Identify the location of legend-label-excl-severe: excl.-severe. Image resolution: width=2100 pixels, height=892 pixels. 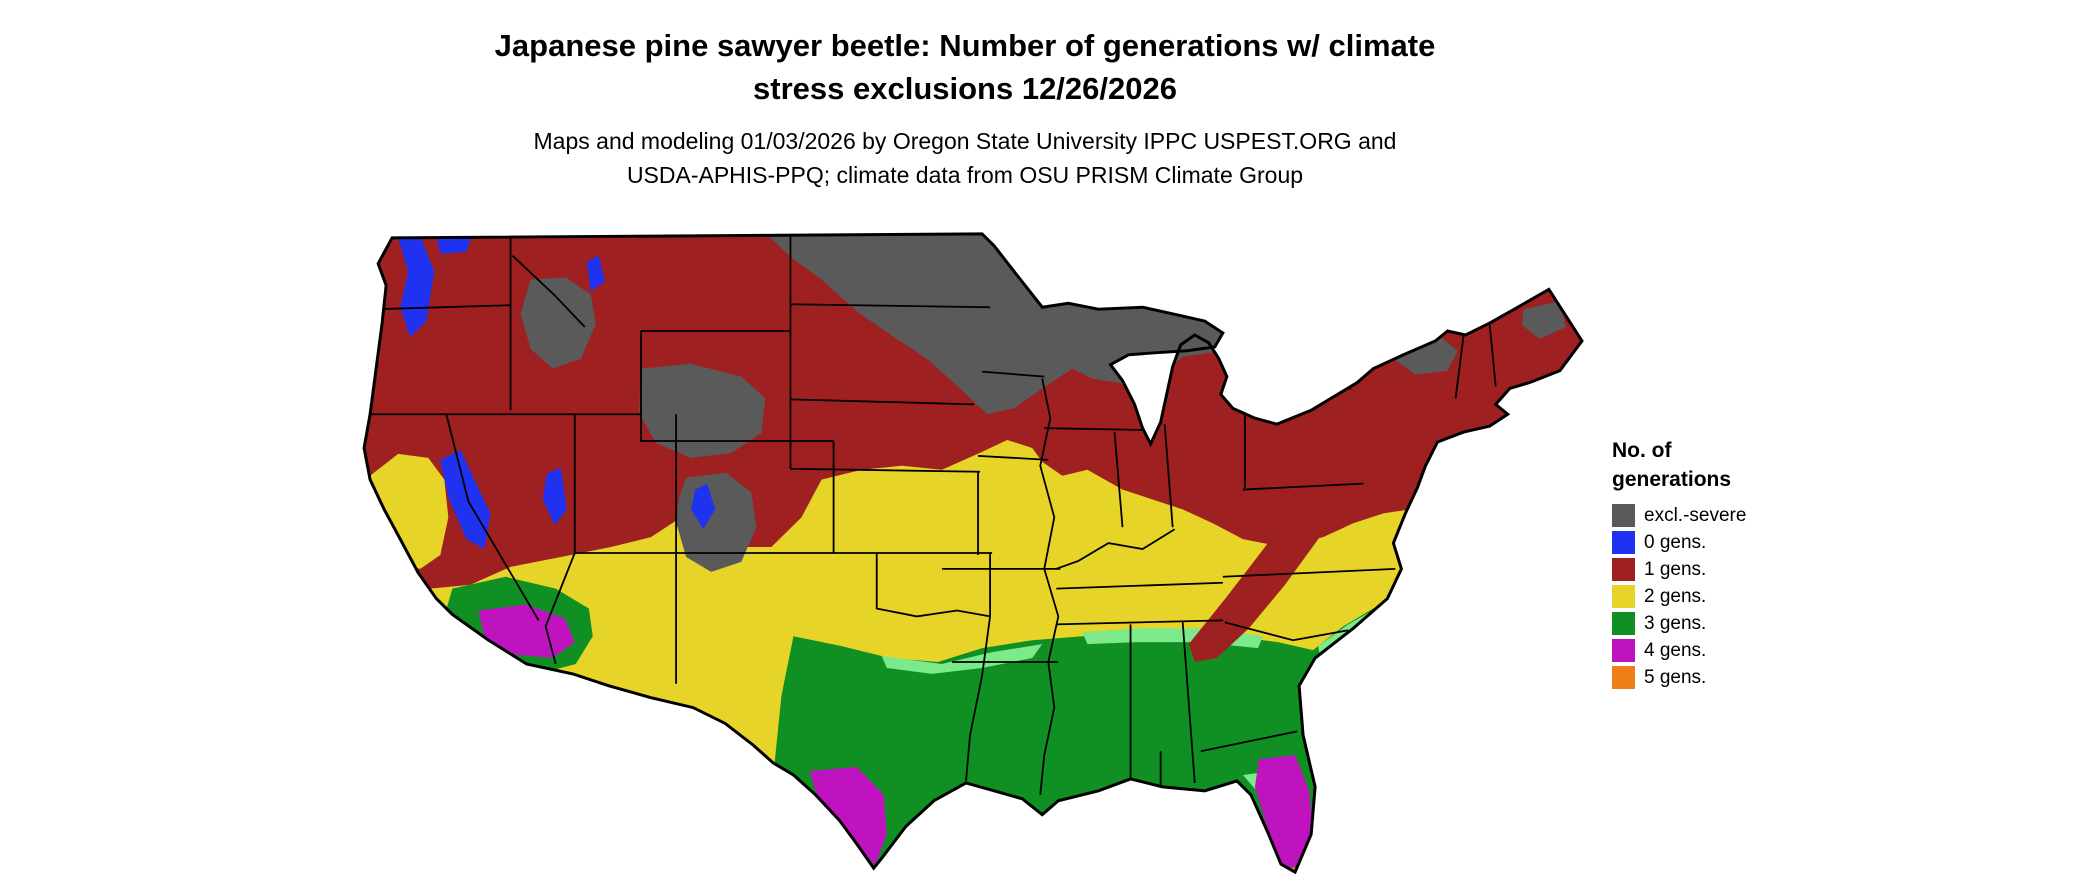
(1695, 515).